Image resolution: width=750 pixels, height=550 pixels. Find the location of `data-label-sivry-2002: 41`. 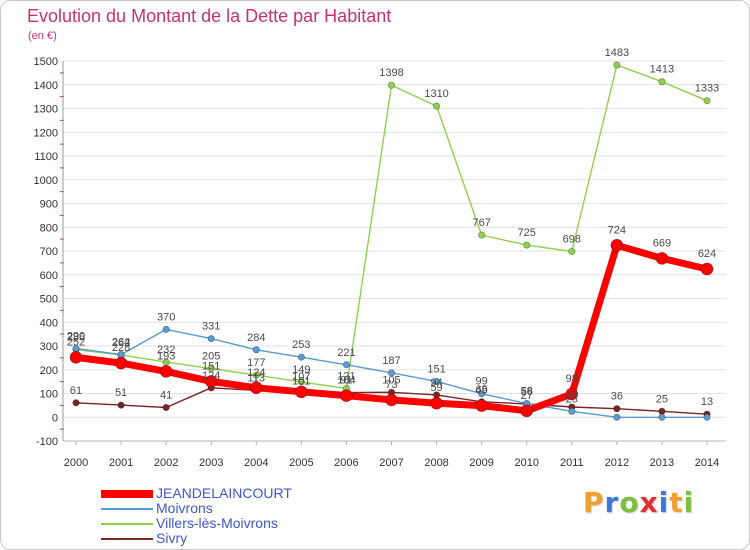

data-label-sivry-2002: 41 is located at coordinates (166, 396).